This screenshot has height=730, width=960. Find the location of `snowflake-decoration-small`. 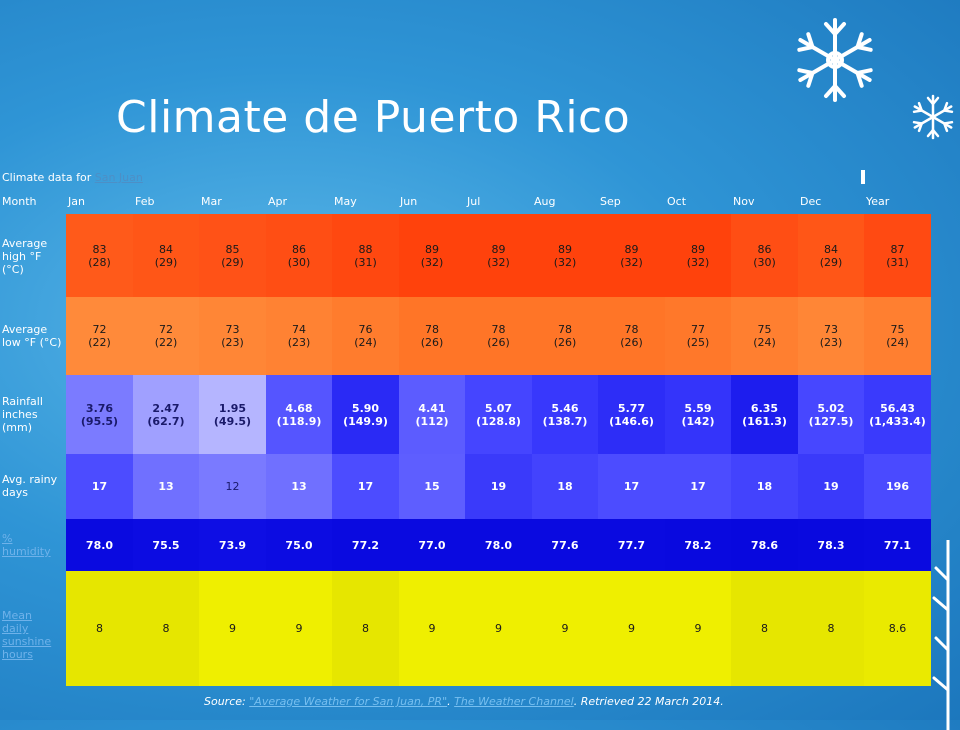

snowflake-decoration-small is located at coordinates (933, 117).